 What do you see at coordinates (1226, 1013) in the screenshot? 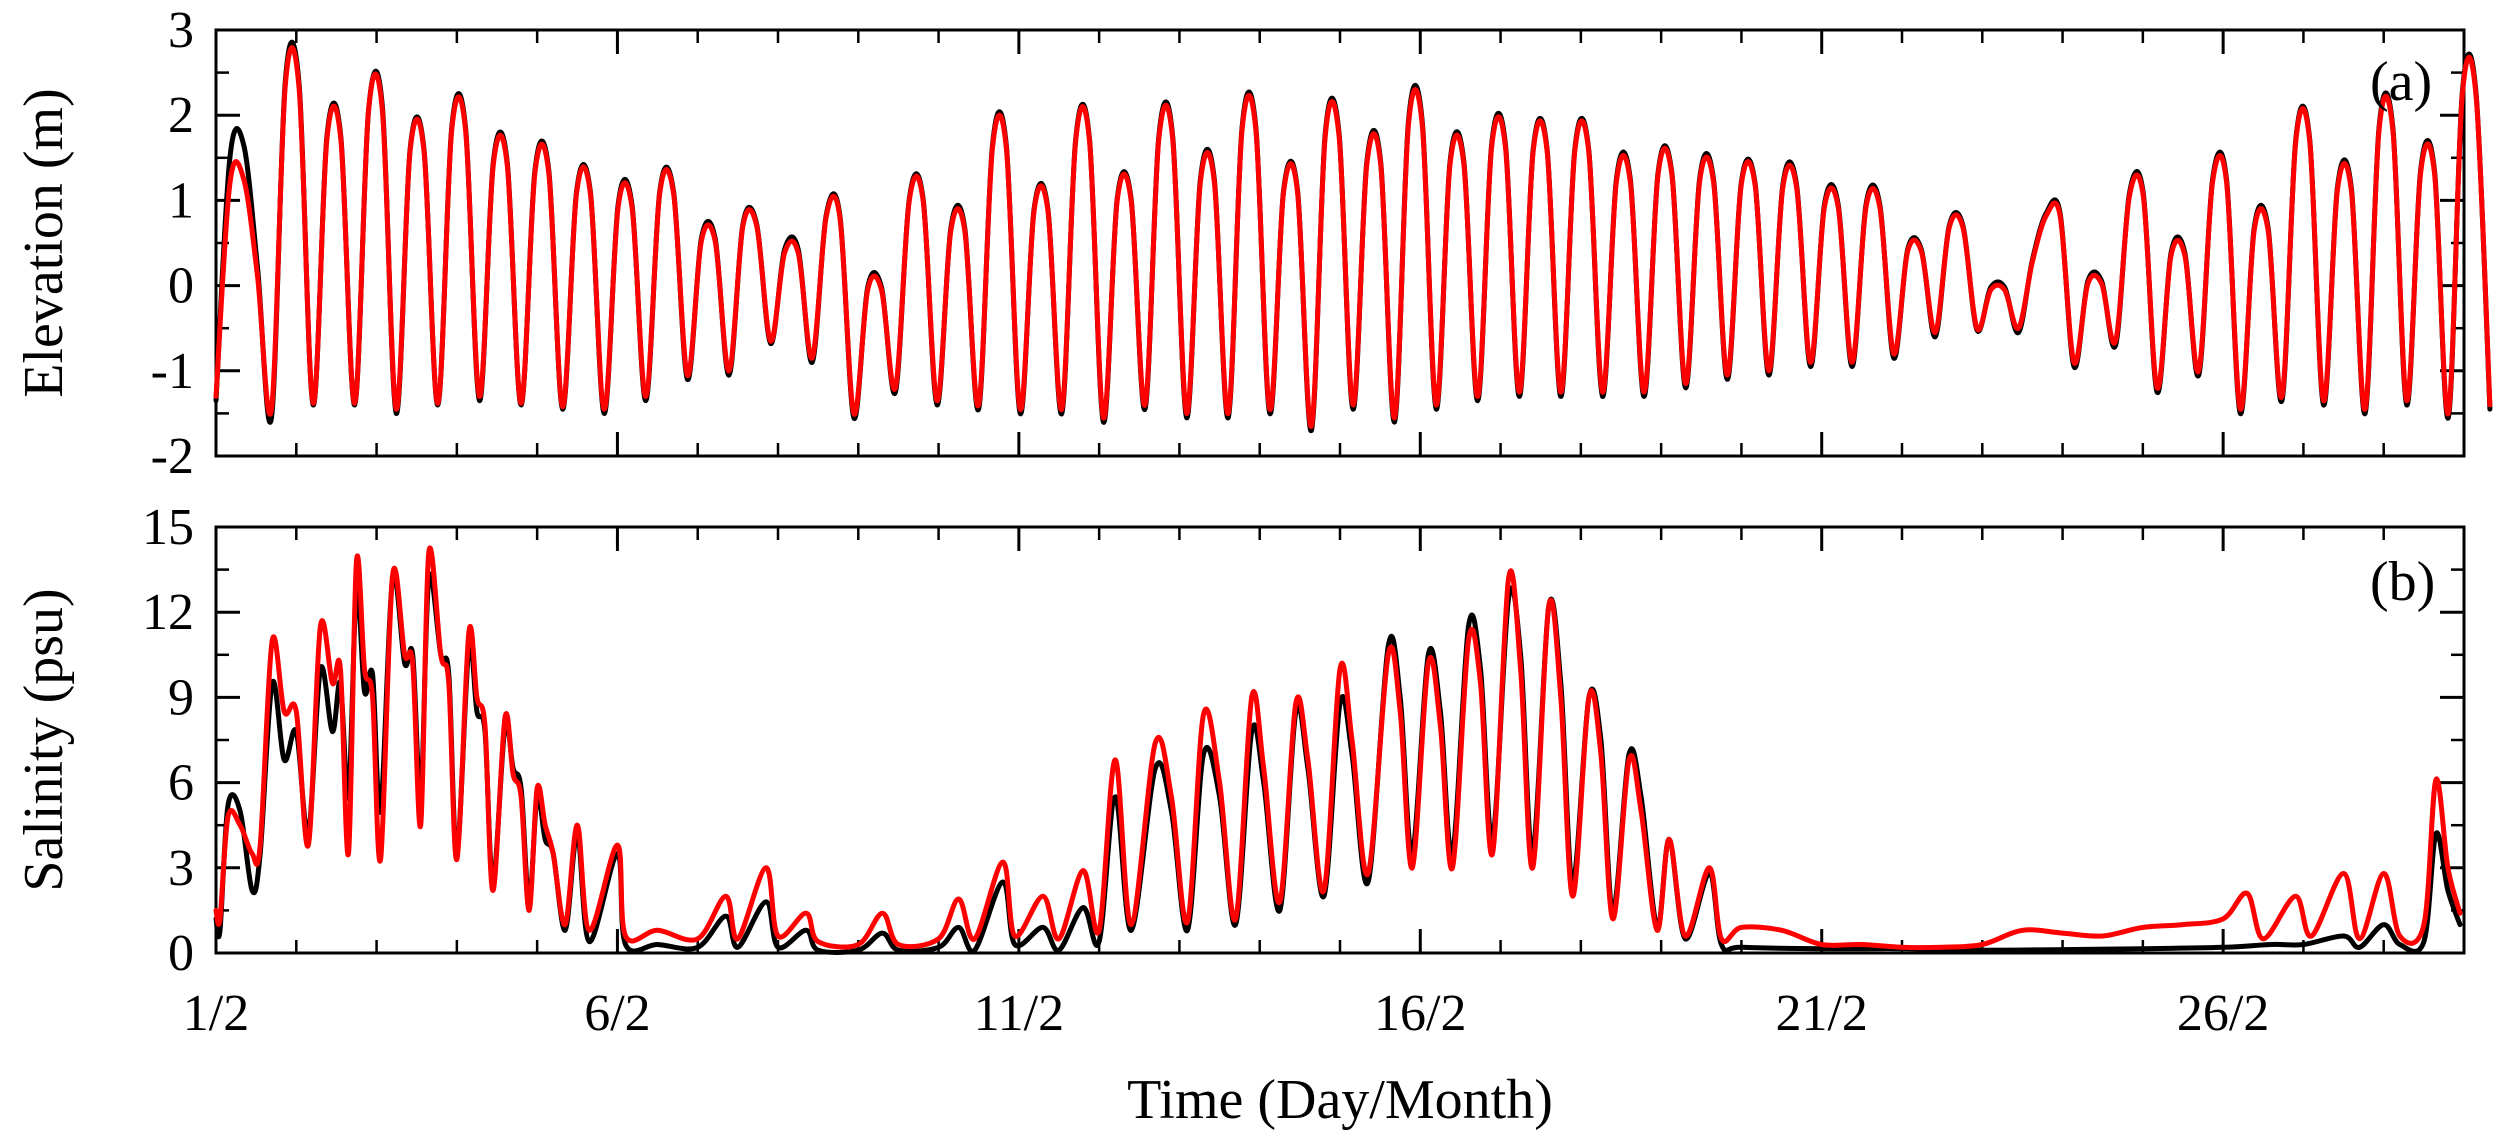
I see `panel-b-x-tick-labels: 1/2 6/2 11/2 16/2 21/2 26/2` at bounding box center [1226, 1013].